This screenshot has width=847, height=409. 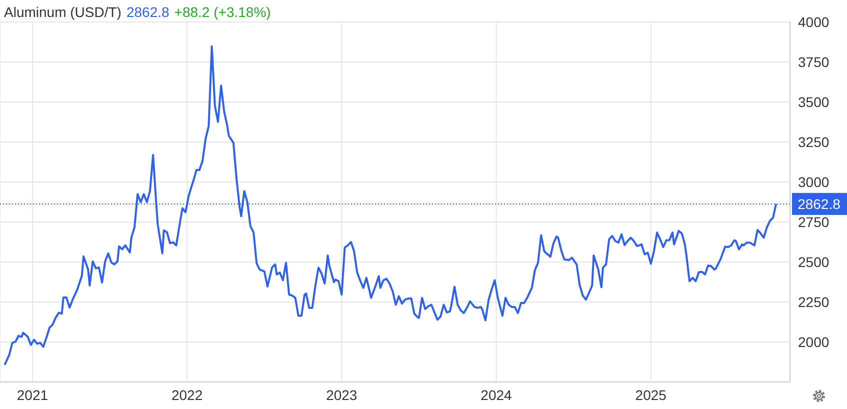 I want to click on chart-title: Aluminum (USD/T), so click(x=63, y=12).